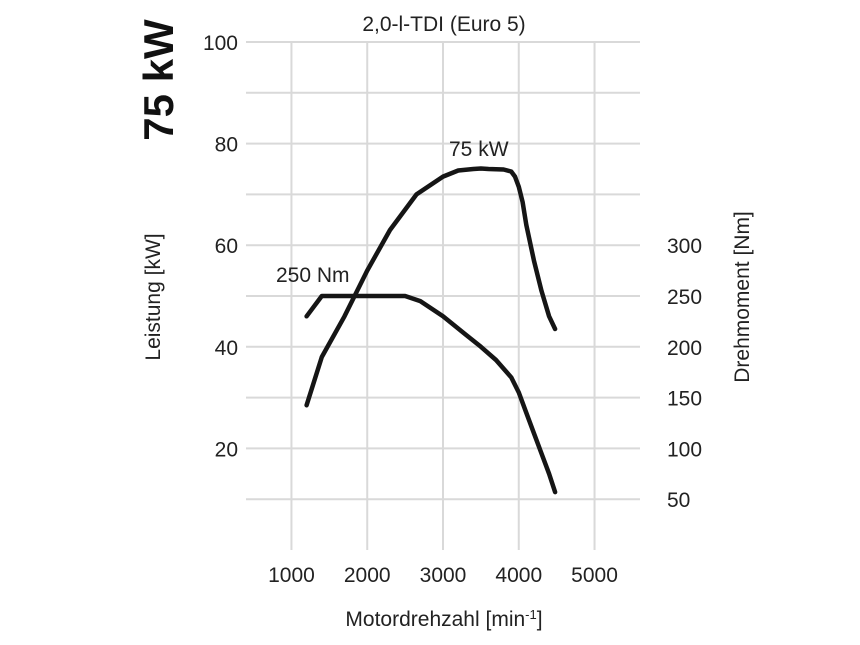  I want to click on headline-power-rating: 75 kW, so click(158, 80).